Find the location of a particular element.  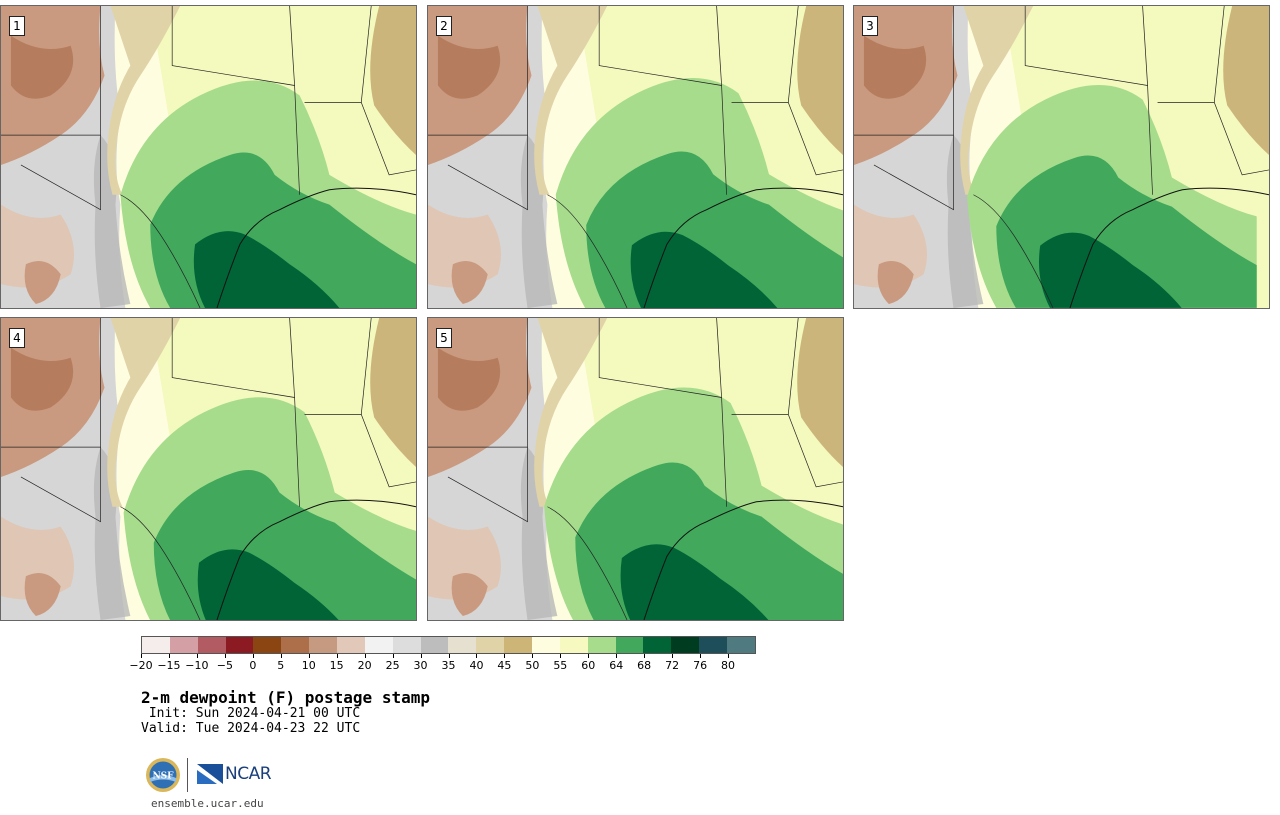

colorbar-tick-label: 72 is located at coordinates (672, 665).